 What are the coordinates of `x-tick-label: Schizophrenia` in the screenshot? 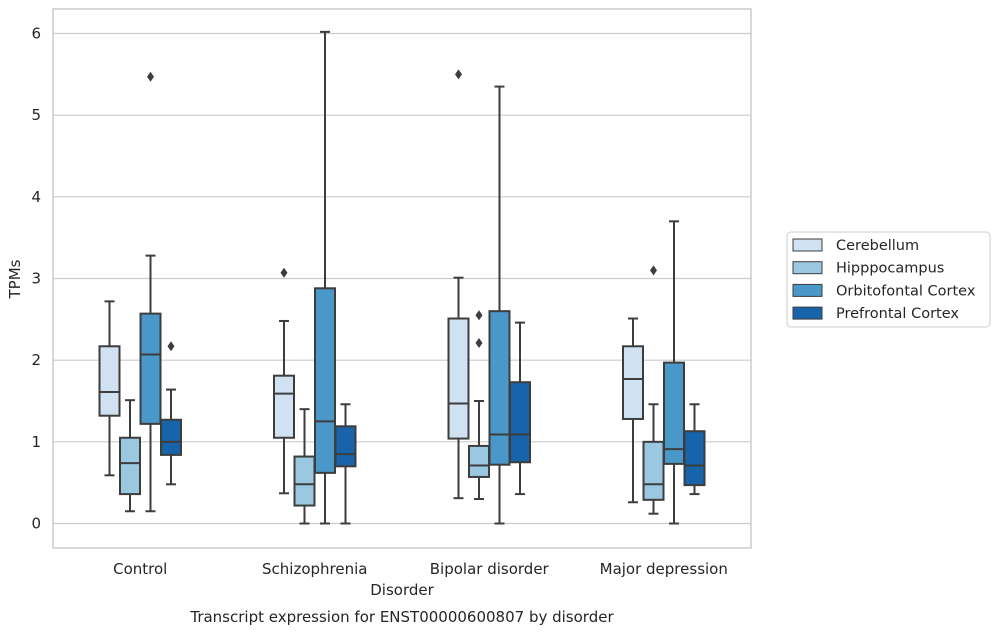 It's located at (314, 569).